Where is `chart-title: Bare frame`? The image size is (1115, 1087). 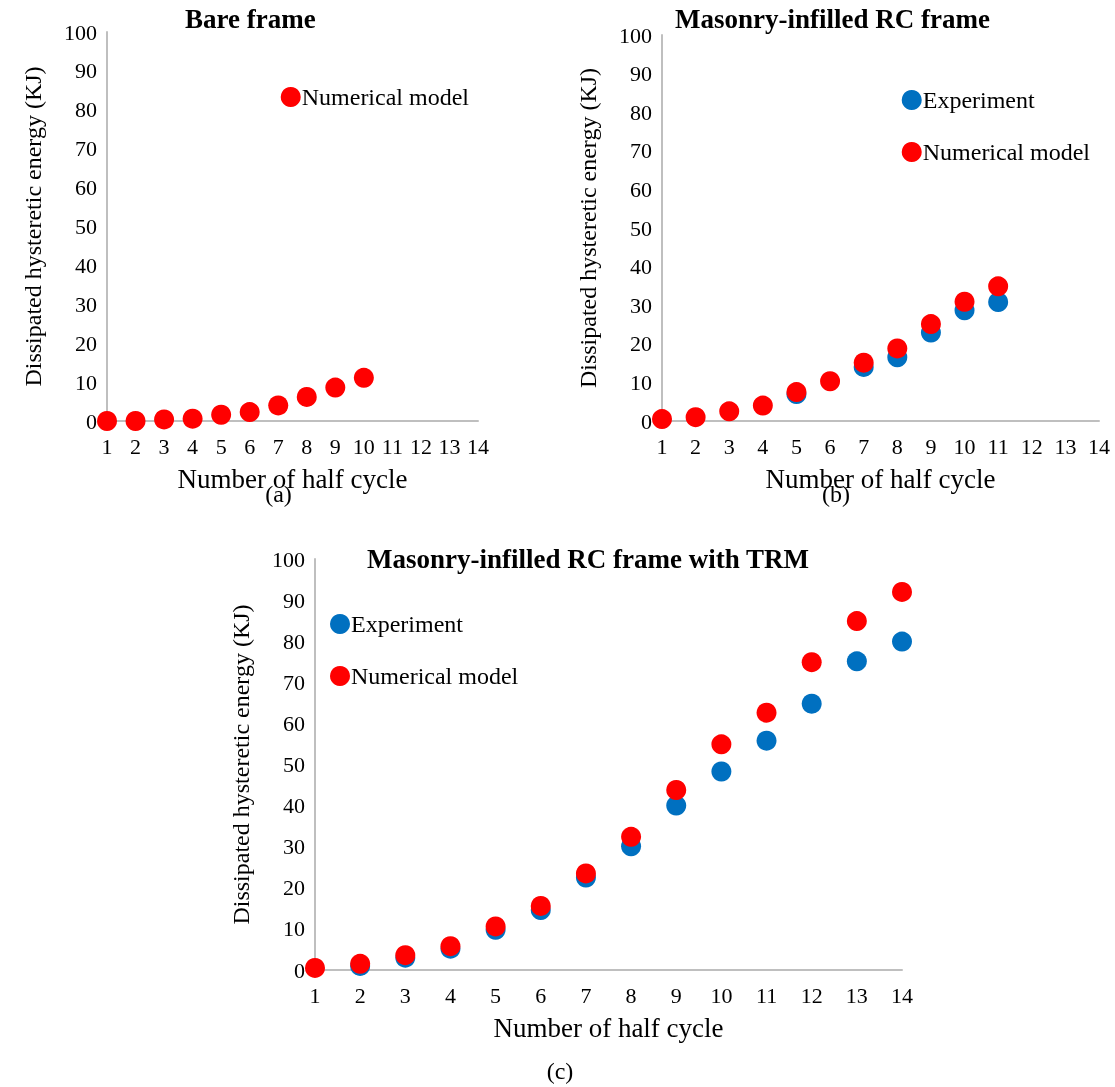
chart-title: Bare frame is located at coordinates (250, 18).